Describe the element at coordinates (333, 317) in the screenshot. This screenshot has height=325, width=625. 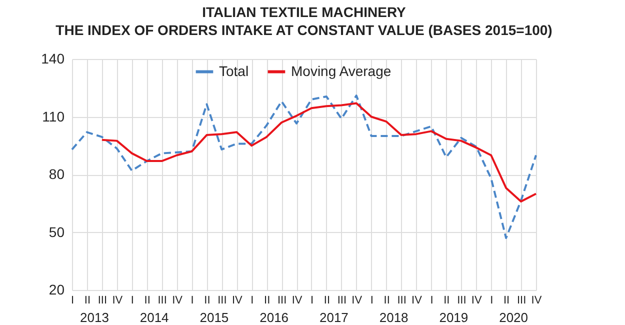
I see `text: 2017` at that location.